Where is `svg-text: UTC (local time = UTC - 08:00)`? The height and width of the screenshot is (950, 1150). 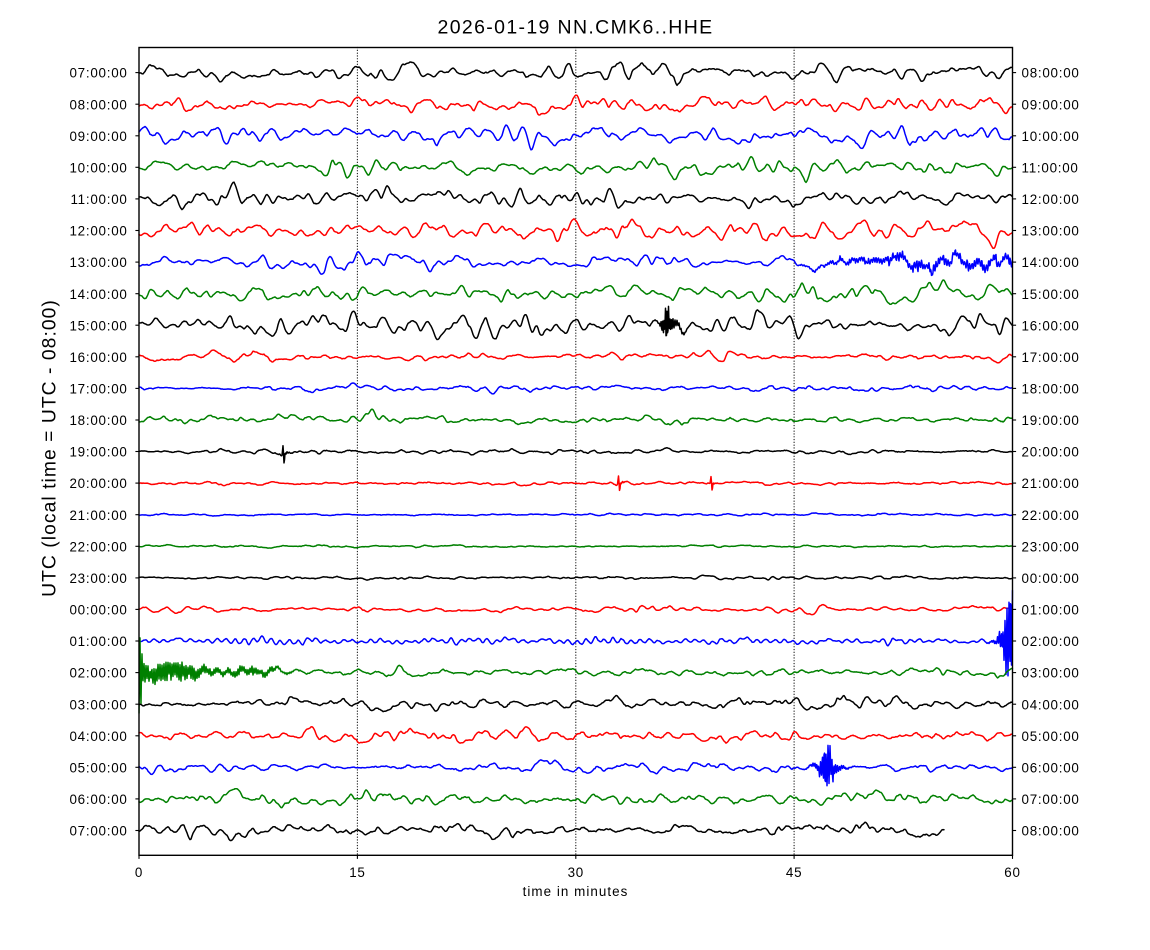 svg-text: UTC (local time = UTC - 08:00) is located at coordinates (50, 448).